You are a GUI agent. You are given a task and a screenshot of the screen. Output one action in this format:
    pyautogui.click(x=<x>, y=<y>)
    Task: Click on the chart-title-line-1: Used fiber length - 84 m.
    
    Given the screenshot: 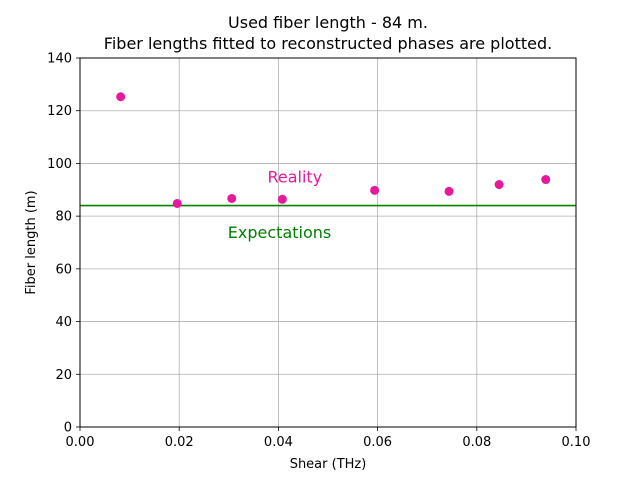 What is the action you would take?
    pyautogui.click(x=328, y=22)
    